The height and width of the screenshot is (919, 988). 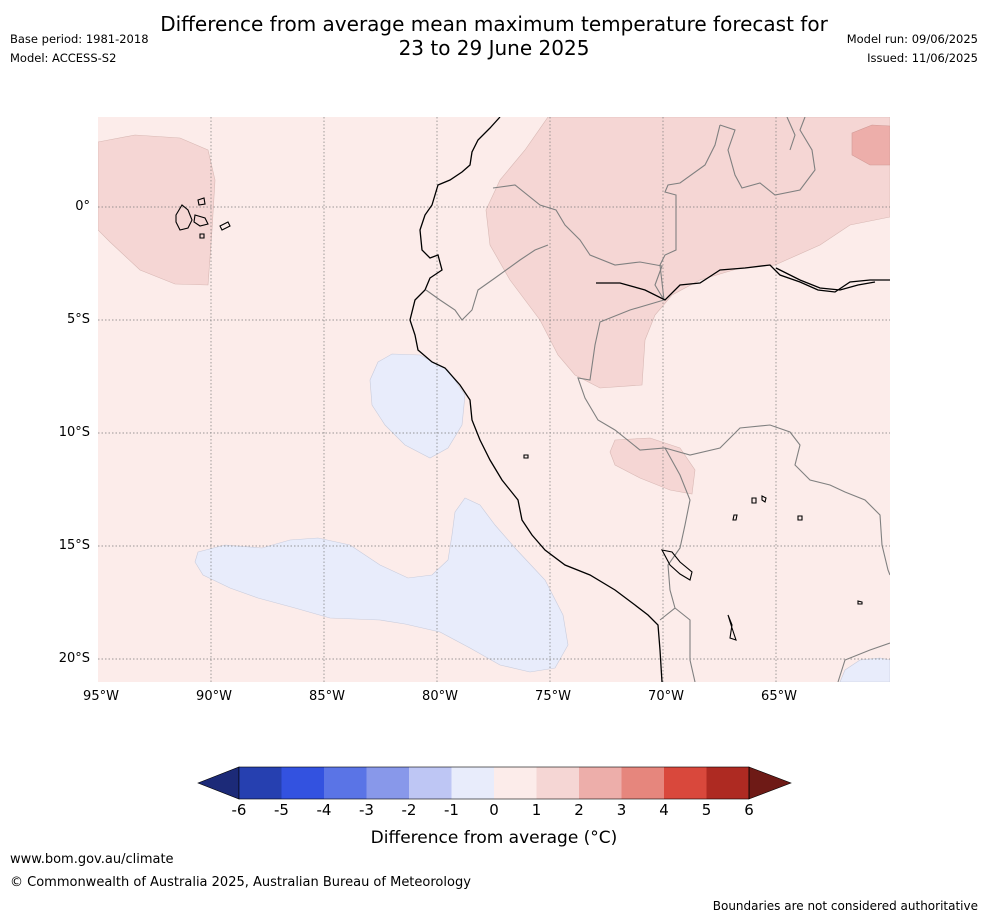 What do you see at coordinates (327, 696) in the screenshot?
I see `lon-label-85w: 85°W` at bounding box center [327, 696].